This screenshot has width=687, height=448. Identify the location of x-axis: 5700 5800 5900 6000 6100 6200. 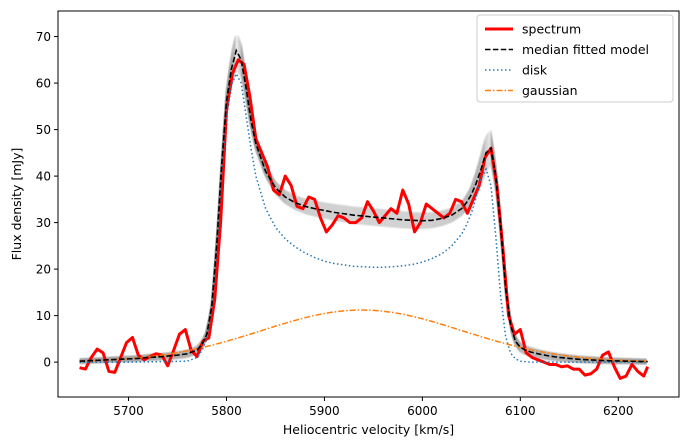
(373, 407).